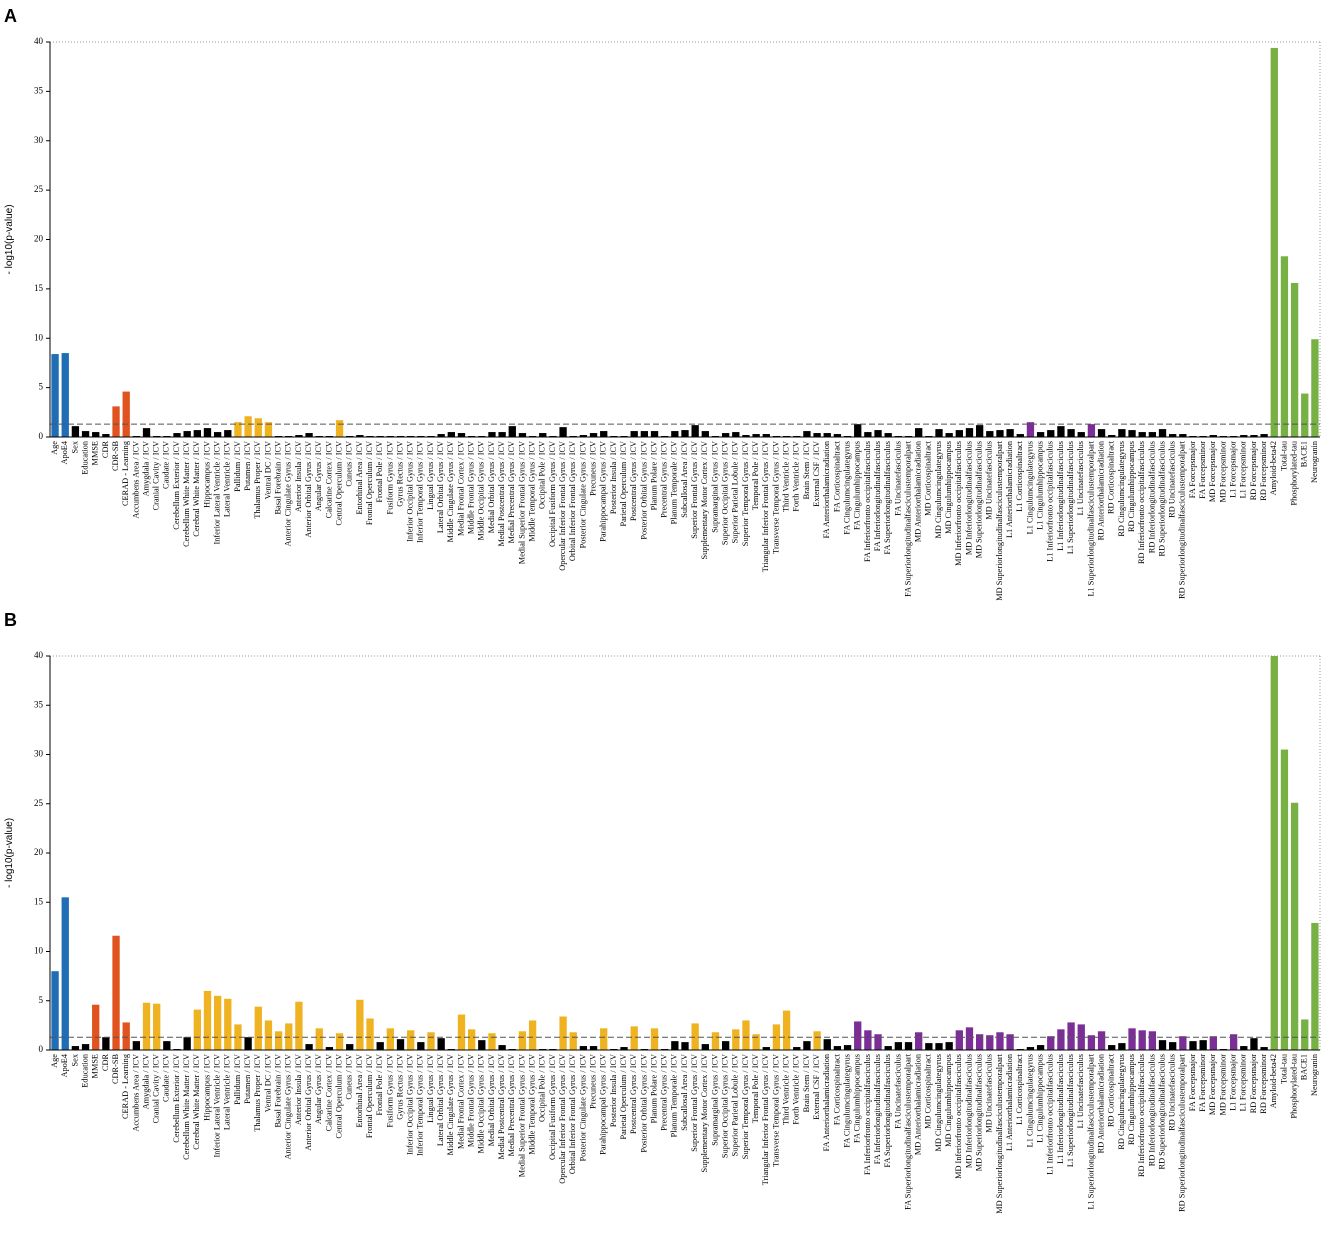 The image size is (1325, 1237). Describe the element at coordinates (938, 489) in the screenshot. I see `x-tick-label: MD Cingulumcingulategyrus` at that location.